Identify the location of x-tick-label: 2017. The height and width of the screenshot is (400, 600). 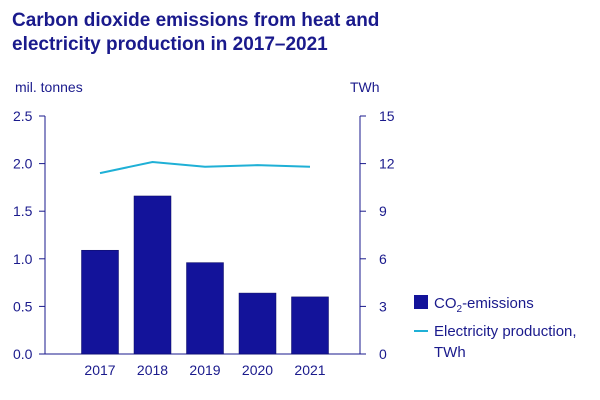
(99, 370).